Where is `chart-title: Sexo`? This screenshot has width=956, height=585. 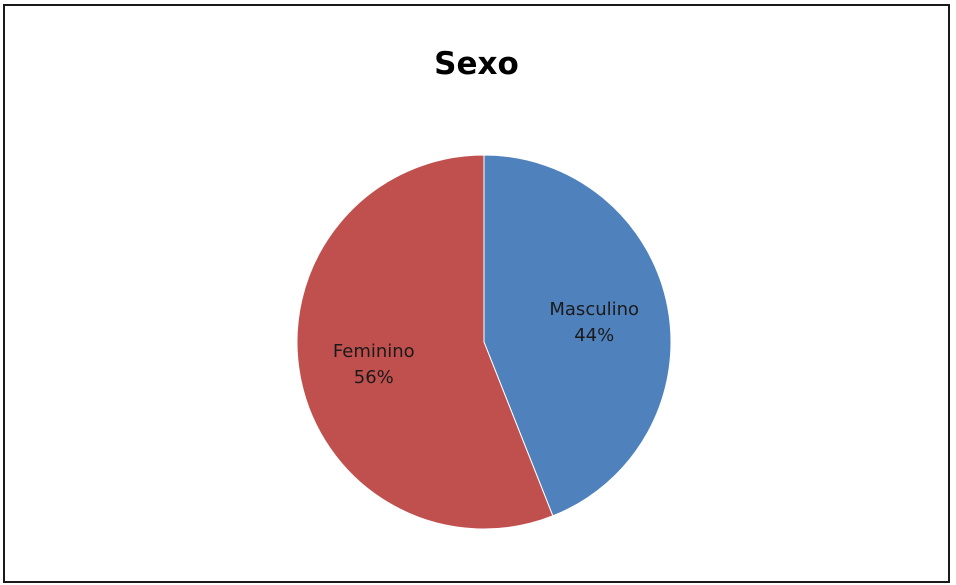
chart-title: Sexo is located at coordinates (476, 64).